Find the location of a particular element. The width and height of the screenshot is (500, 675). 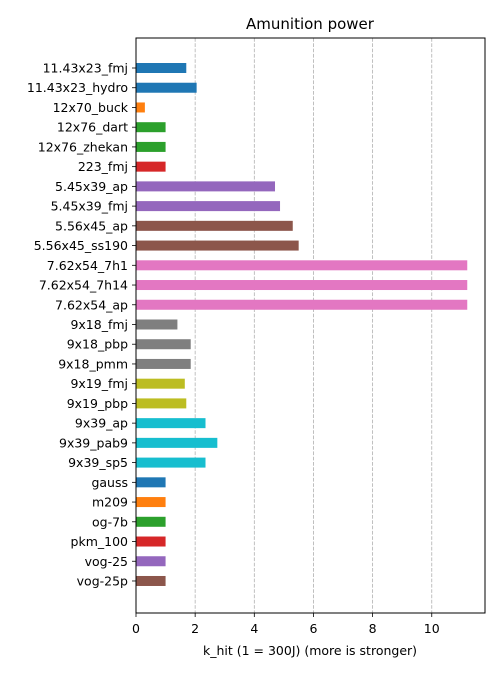

x-axis-title: k_hit (1 = 300J) (more is stronger) is located at coordinates (310, 650).